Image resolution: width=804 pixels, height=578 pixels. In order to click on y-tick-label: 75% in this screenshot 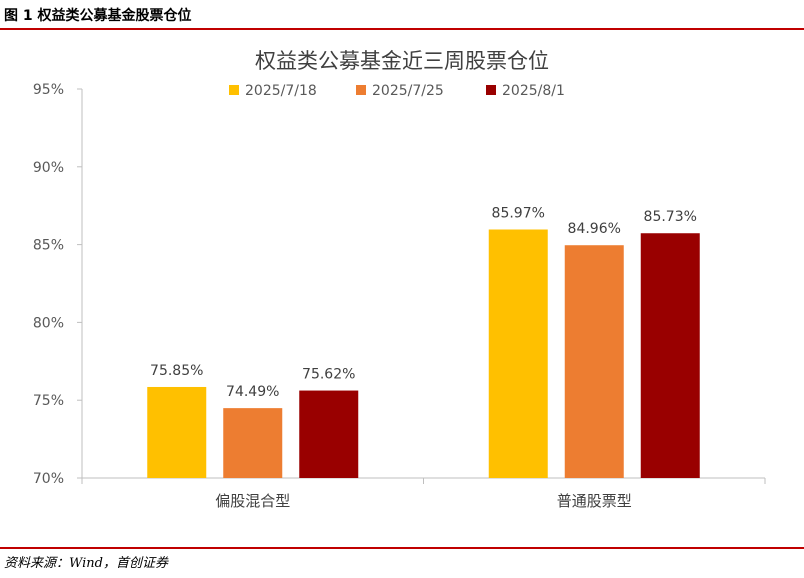, I will do `click(48, 401)`.